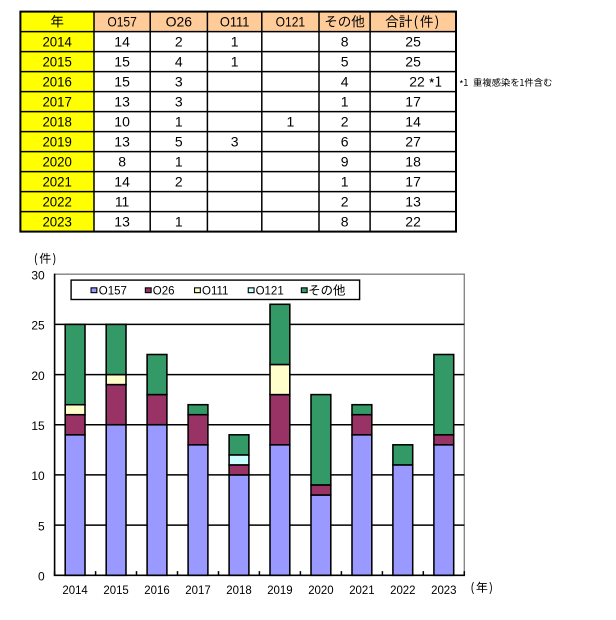  What do you see at coordinates (345, 162) in the screenshot?
I see `svg-text: 9` at bounding box center [345, 162].